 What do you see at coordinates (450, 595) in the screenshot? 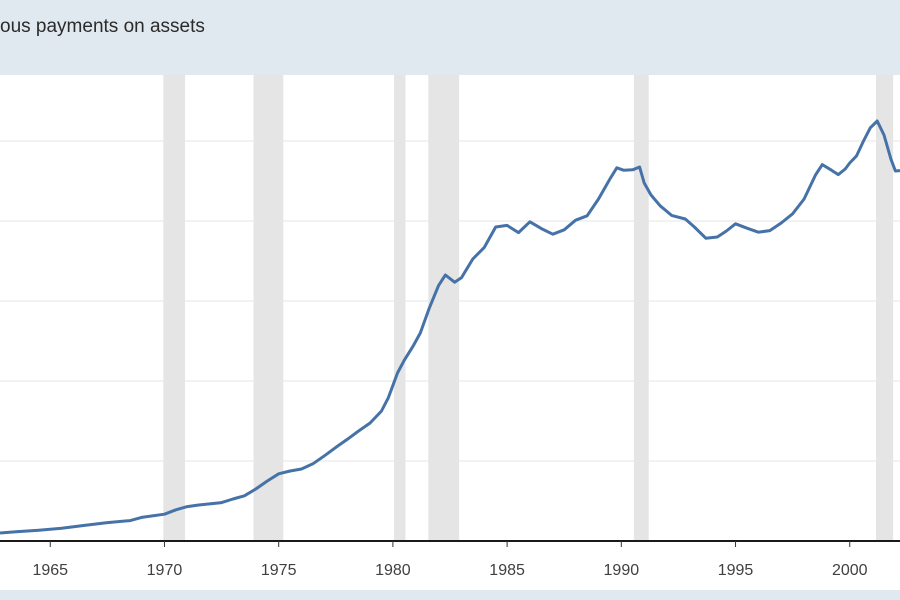
I see `chart-footer` at bounding box center [450, 595].